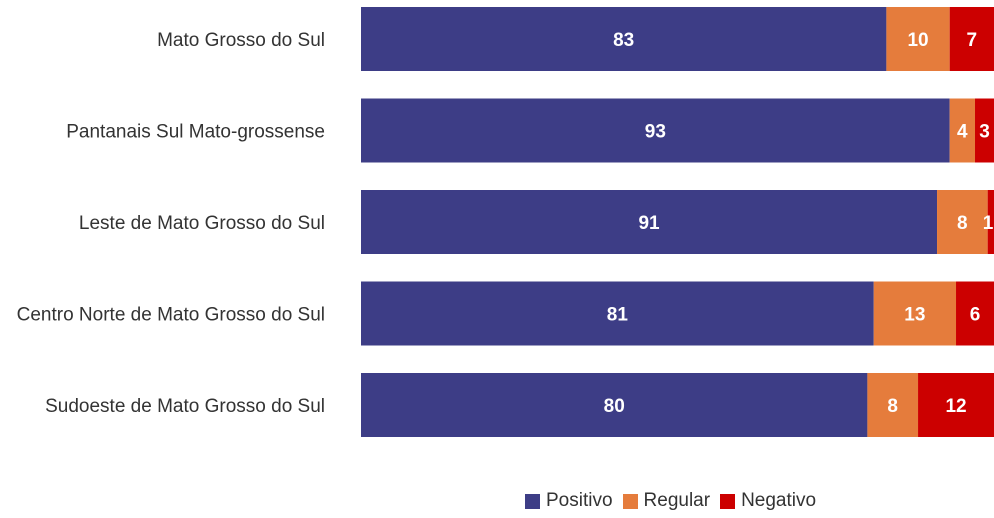 The height and width of the screenshot is (518, 994). I want to click on data-label: 10, so click(917, 40).